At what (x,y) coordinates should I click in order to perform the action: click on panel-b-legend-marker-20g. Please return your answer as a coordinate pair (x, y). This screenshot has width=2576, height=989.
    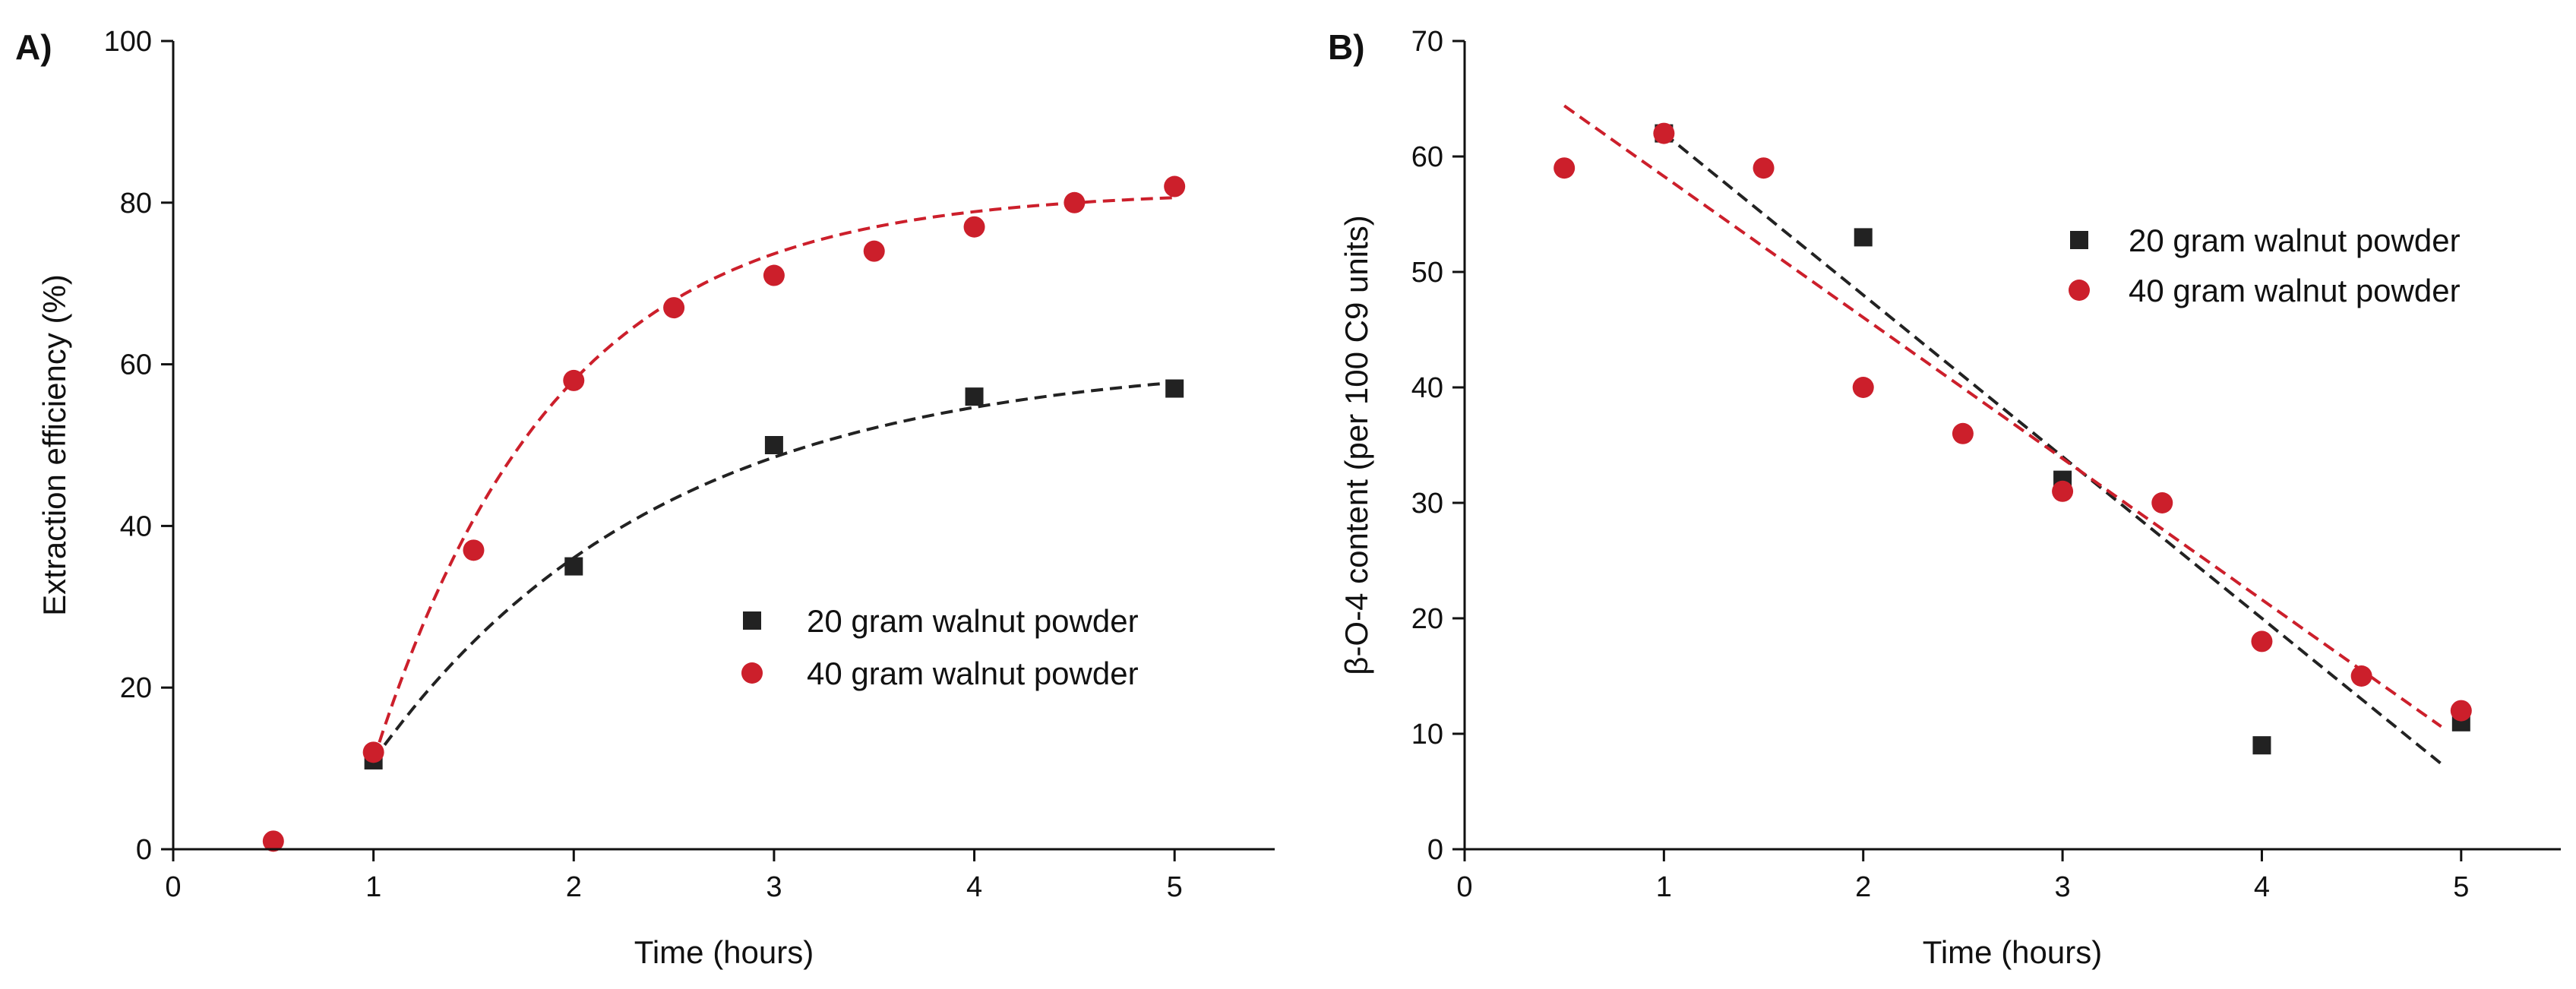
    Looking at the image, I should click on (2079, 240).